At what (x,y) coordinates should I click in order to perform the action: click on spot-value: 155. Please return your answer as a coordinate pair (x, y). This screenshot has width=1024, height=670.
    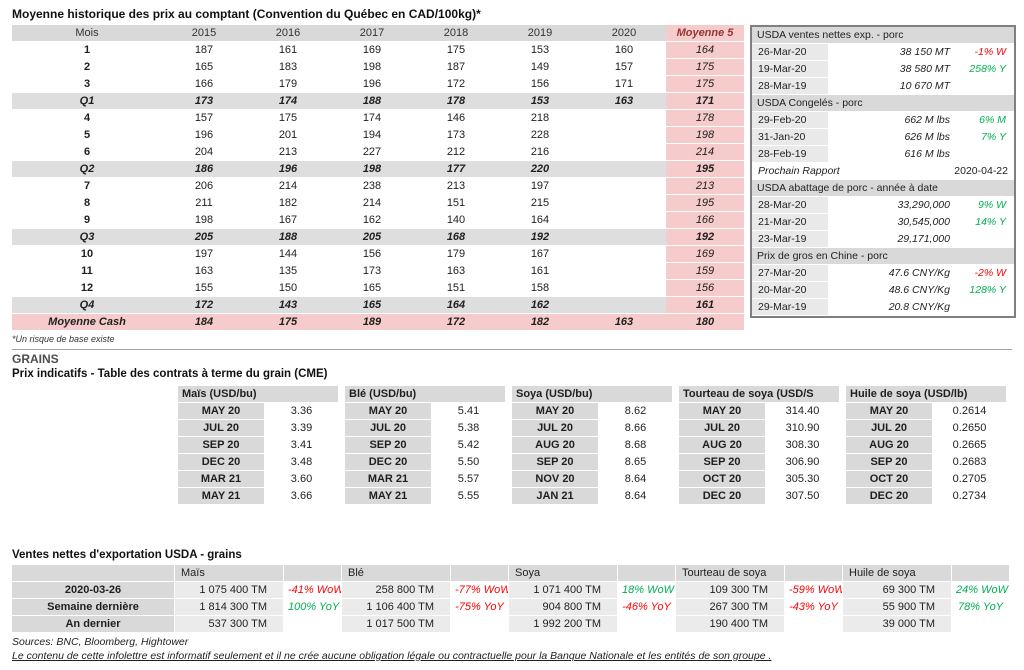
    Looking at the image, I should click on (204, 288).